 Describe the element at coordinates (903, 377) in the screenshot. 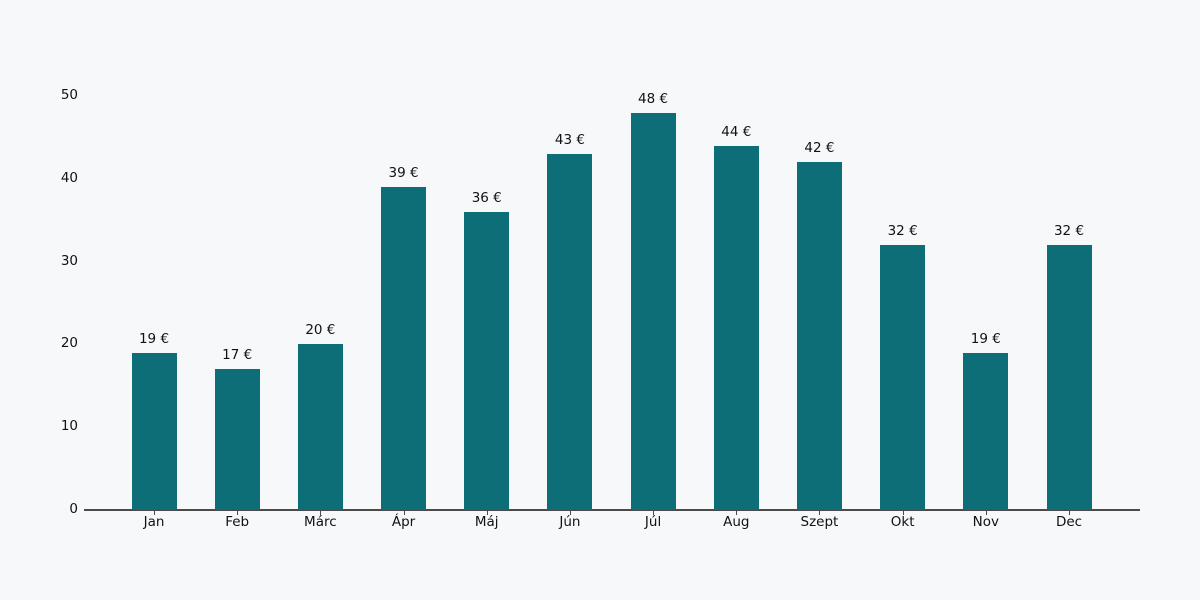

I see `bar-okt` at that location.